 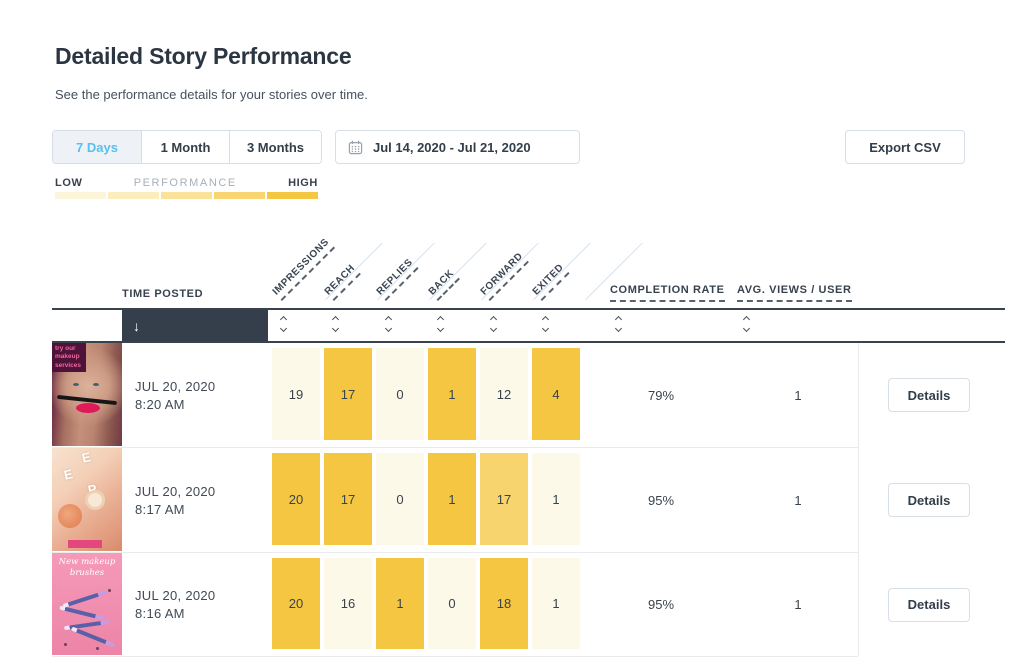 I want to click on thumbnail-caption: try our makeup services, so click(x=69, y=358).